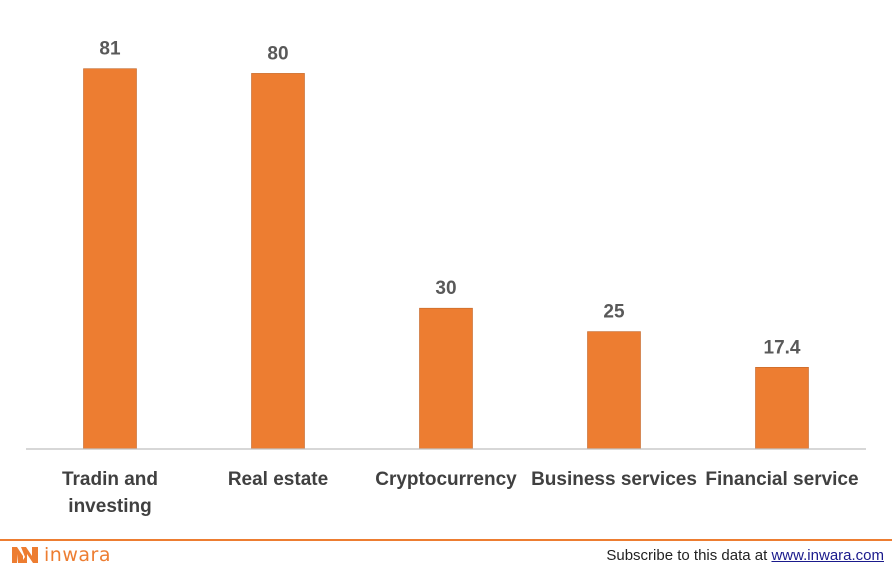  What do you see at coordinates (446, 540) in the screenshot?
I see `footer-divider` at bounding box center [446, 540].